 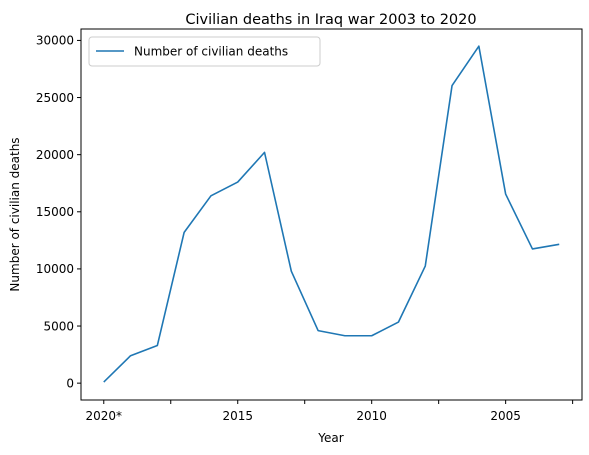 What do you see at coordinates (329, 411) in the screenshot?
I see `x-axis: 2020* 2015 2010 2005` at bounding box center [329, 411].